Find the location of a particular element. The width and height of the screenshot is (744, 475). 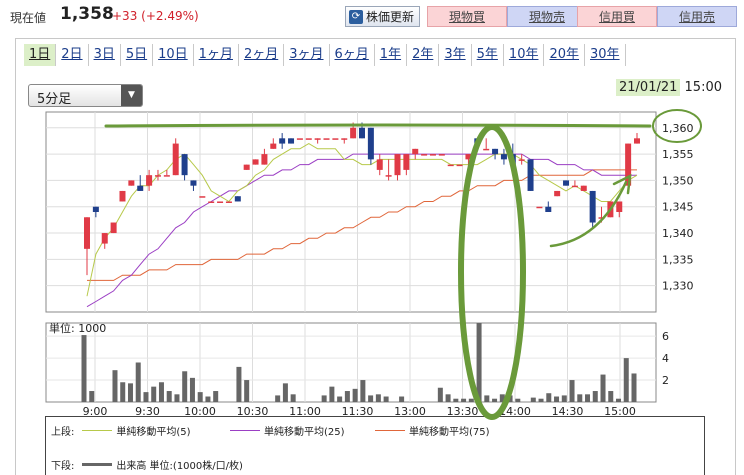

legend-lower-label: 下段: is located at coordinates (63, 466).